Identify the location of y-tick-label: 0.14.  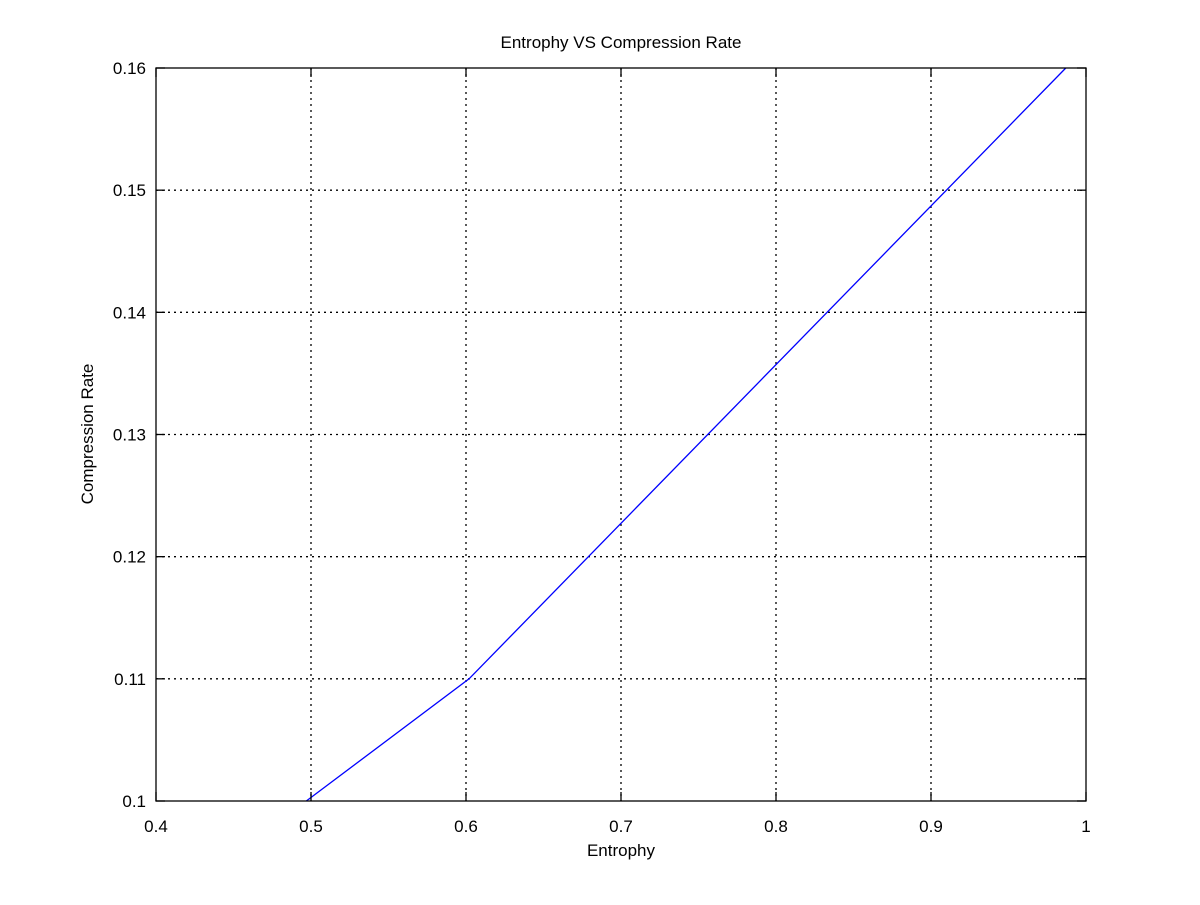
(129, 312).